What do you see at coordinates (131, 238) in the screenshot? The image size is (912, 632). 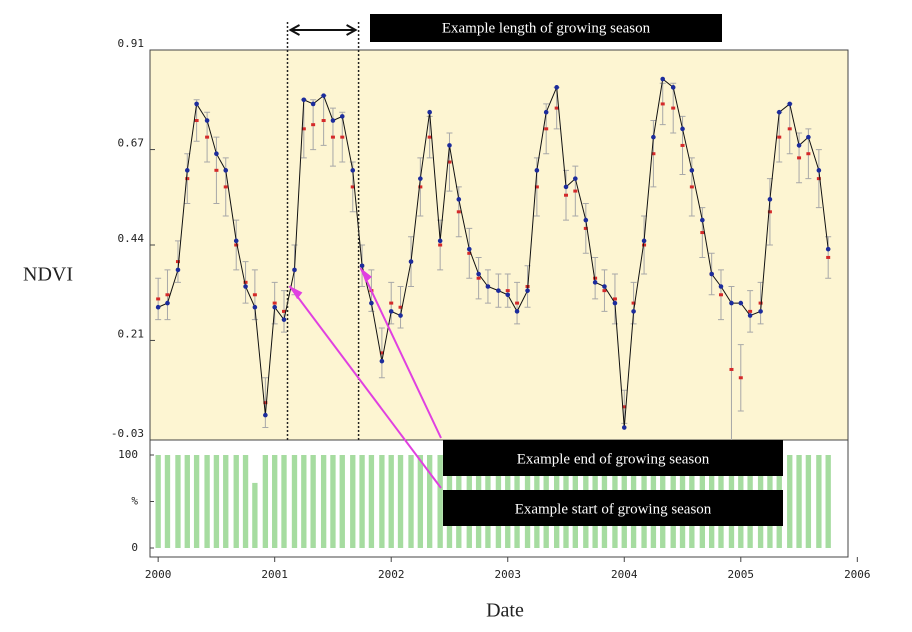 I see `y-tick-label: 0.44` at bounding box center [131, 238].